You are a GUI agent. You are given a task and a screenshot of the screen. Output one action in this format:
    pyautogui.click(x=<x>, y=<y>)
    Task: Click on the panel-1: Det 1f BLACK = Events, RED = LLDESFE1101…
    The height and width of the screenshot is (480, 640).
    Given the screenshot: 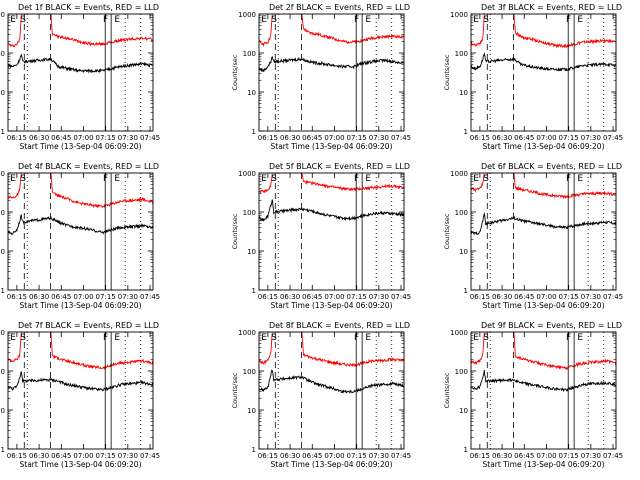 What is the action you would take?
    pyautogui.click(x=80, y=77)
    